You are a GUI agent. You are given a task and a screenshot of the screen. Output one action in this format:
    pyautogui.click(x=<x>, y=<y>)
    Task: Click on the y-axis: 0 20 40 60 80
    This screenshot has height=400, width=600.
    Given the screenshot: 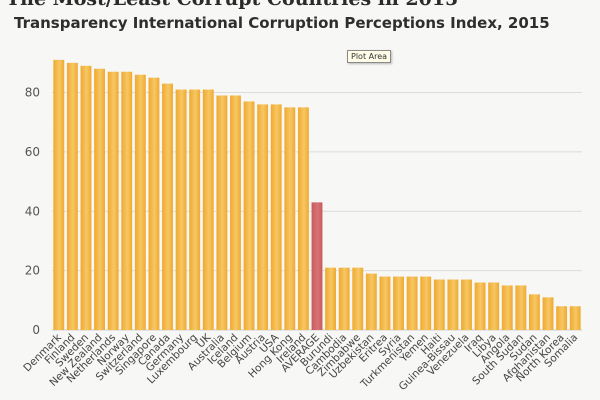 What is the action you would take?
    pyautogui.click(x=32, y=211)
    